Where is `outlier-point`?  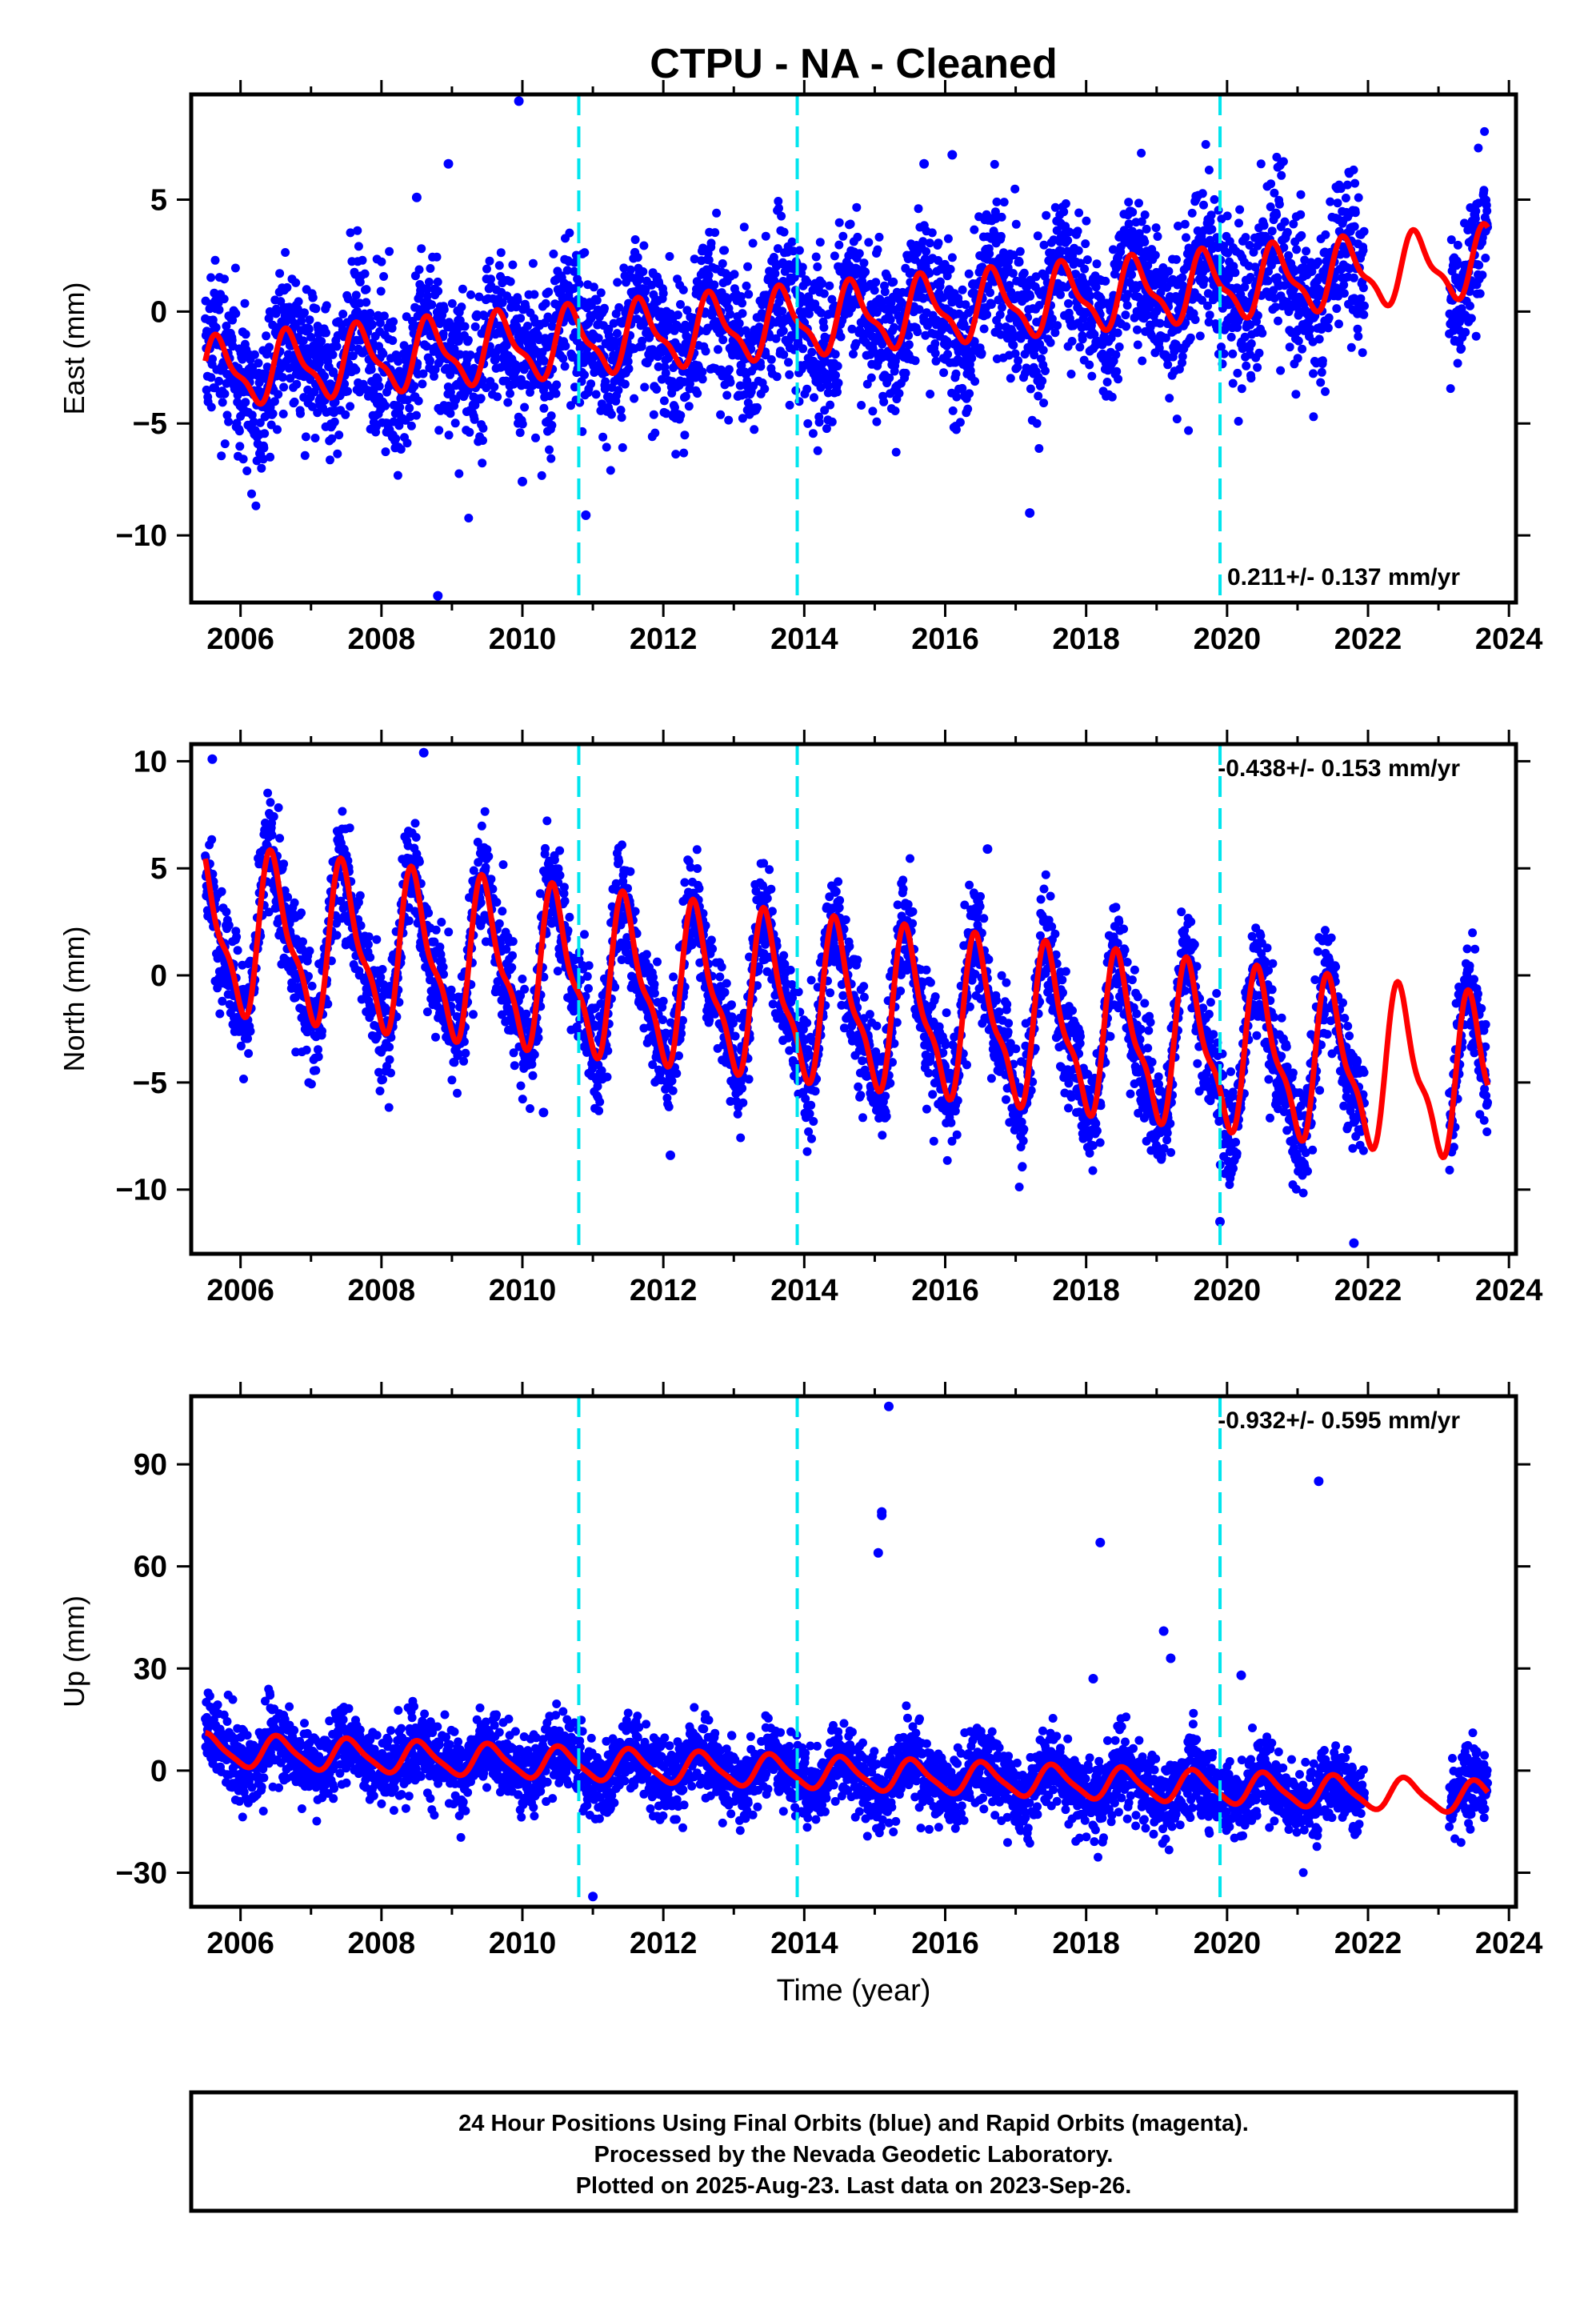 outlier-point is located at coordinates (1030, 513).